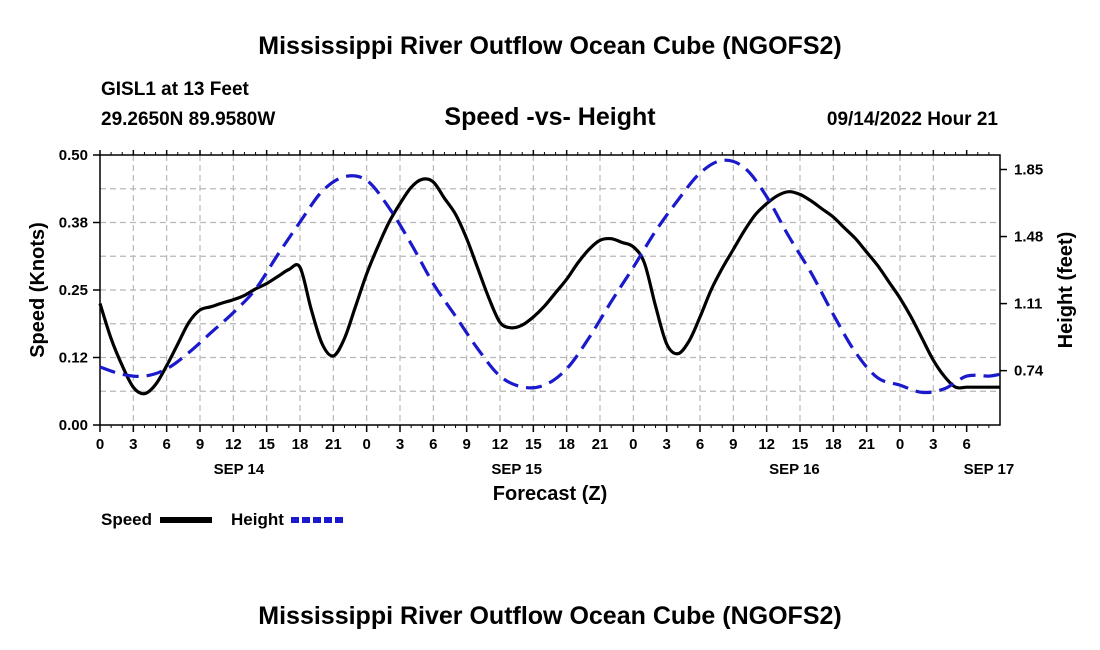 This screenshot has height=650, width=1100. What do you see at coordinates (550, 117) in the screenshot?
I see `chart-title: Speed -vs- Height` at bounding box center [550, 117].